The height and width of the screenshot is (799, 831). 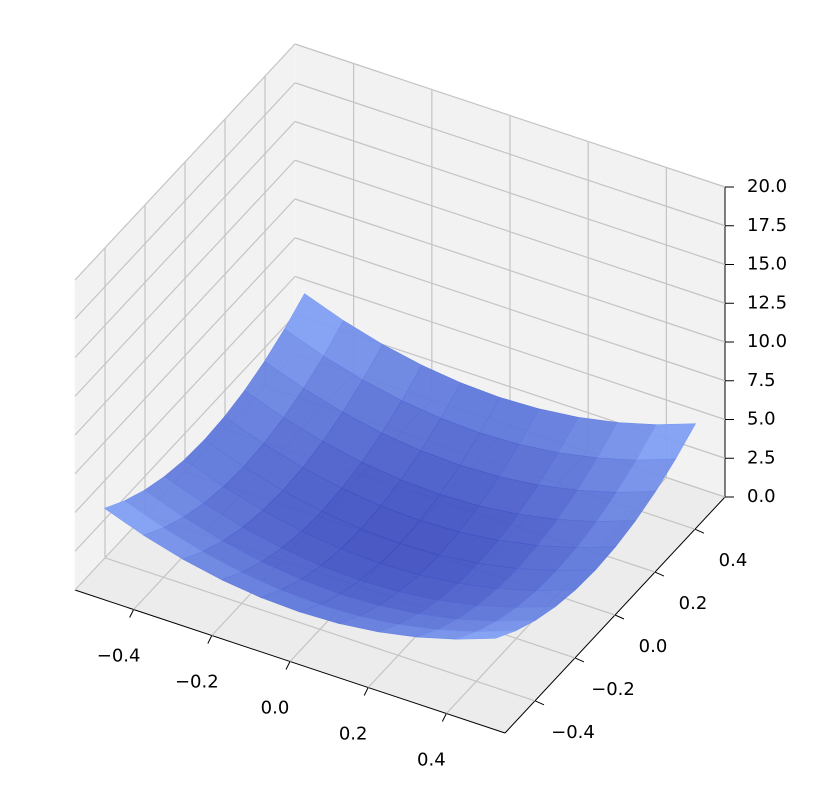 I want to click on z-tick-label: 2.5, so click(x=761, y=457).